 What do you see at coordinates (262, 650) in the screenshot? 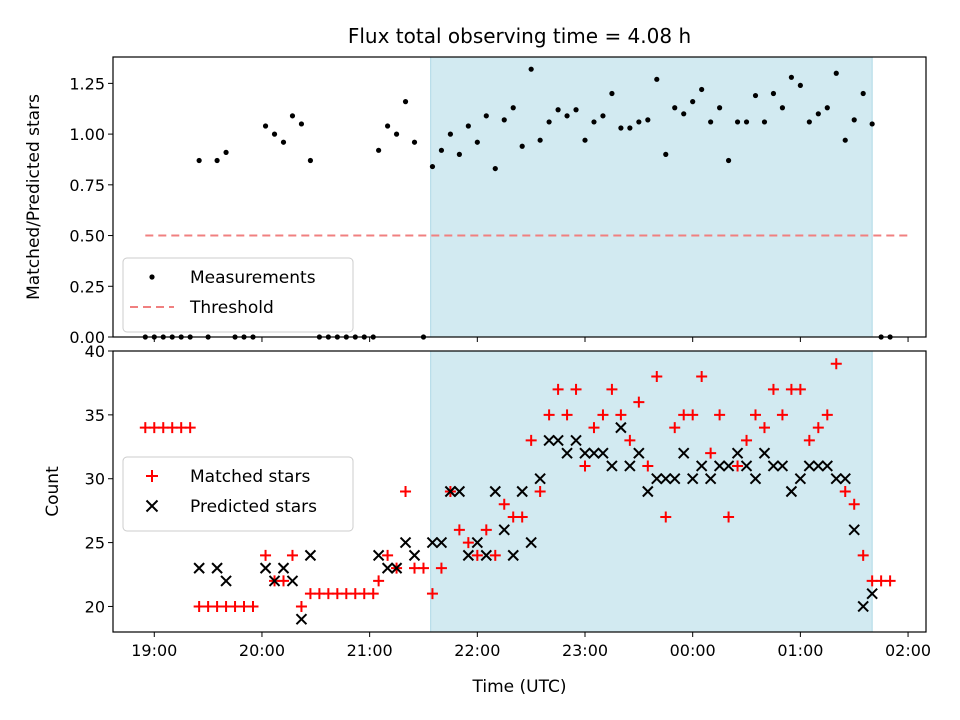
I see `panel-2-xtick-label: 20:00` at bounding box center [262, 650].